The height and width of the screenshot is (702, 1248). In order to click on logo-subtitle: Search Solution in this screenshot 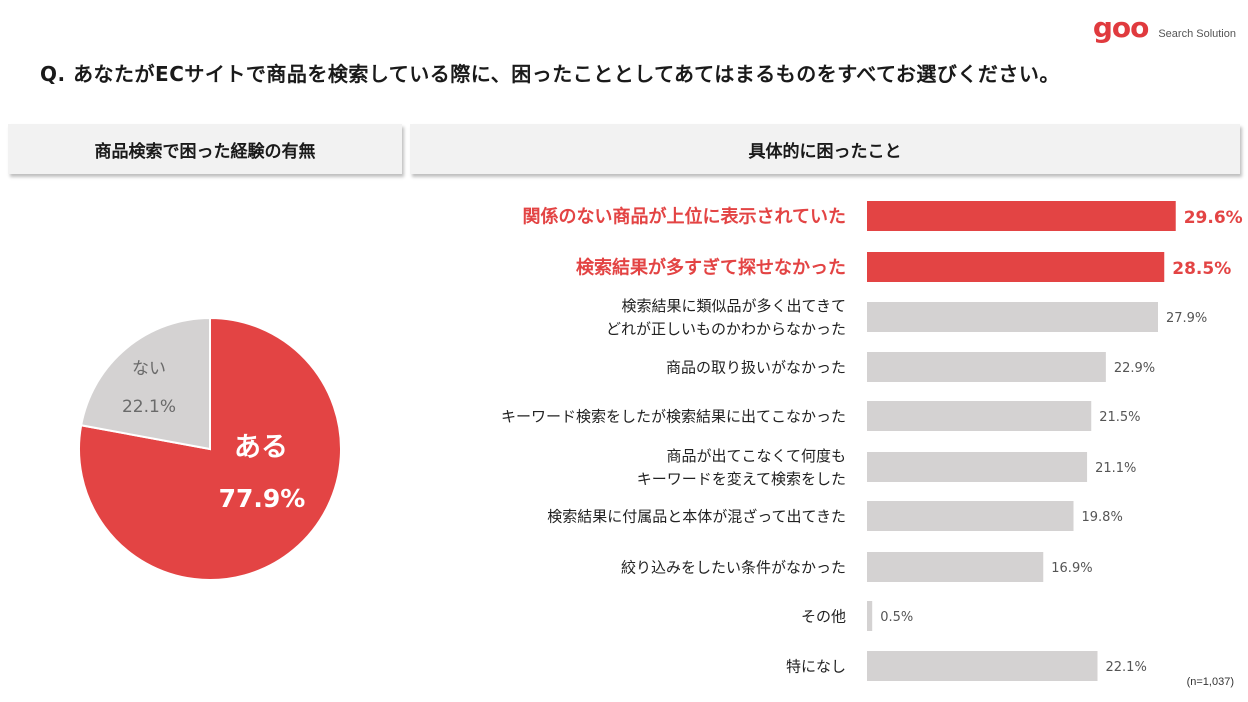, I will do `click(1197, 34)`.